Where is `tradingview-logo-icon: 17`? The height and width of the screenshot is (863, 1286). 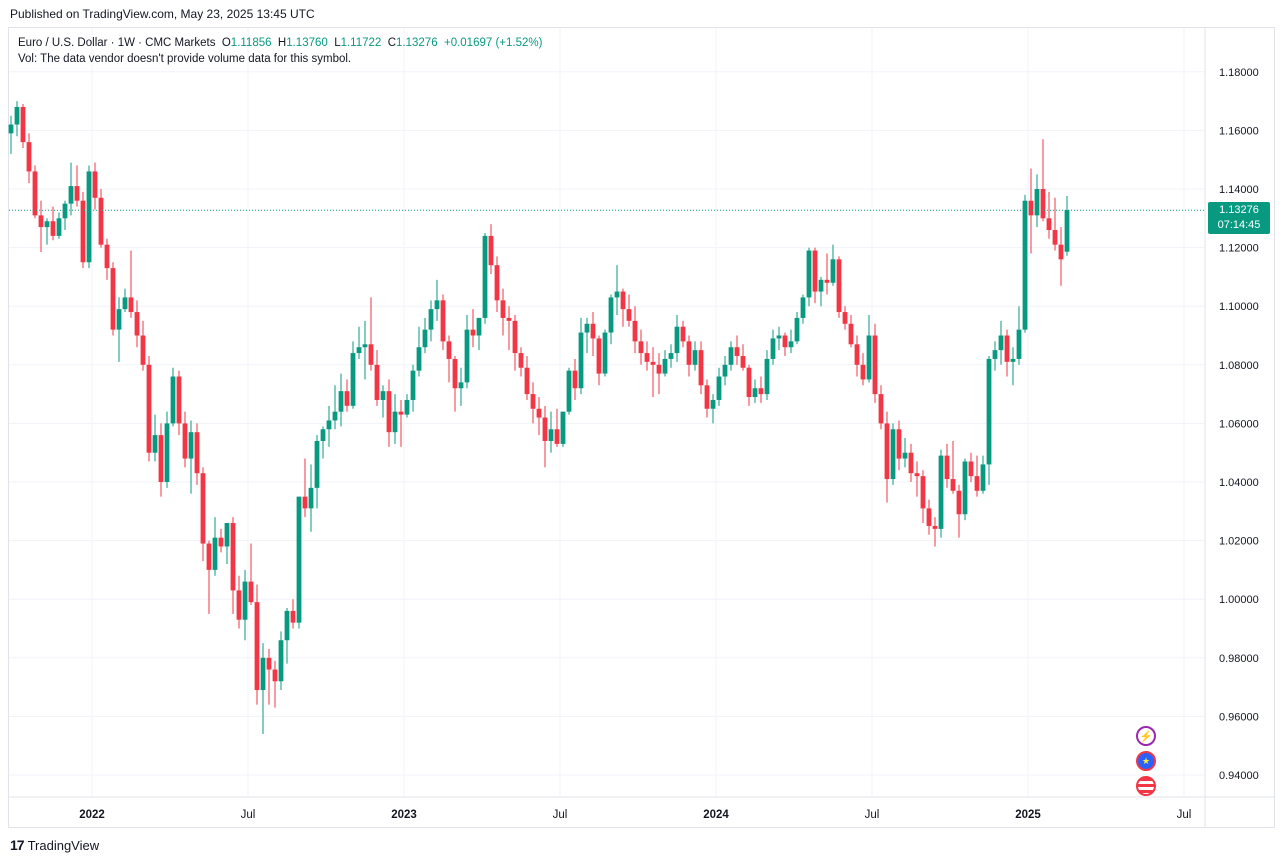 tradingview-logo-icon: 17 is located at coordinates (17, 845).